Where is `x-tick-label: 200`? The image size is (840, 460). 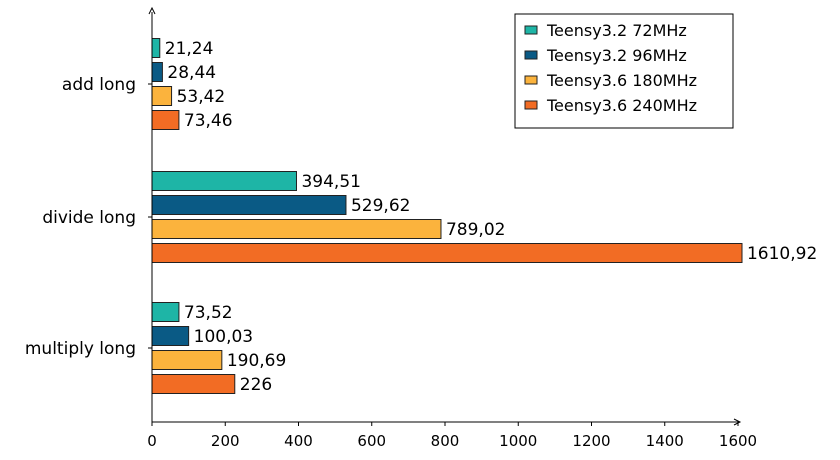
x-tick-label: 200 is located at coordinates (225, 441).